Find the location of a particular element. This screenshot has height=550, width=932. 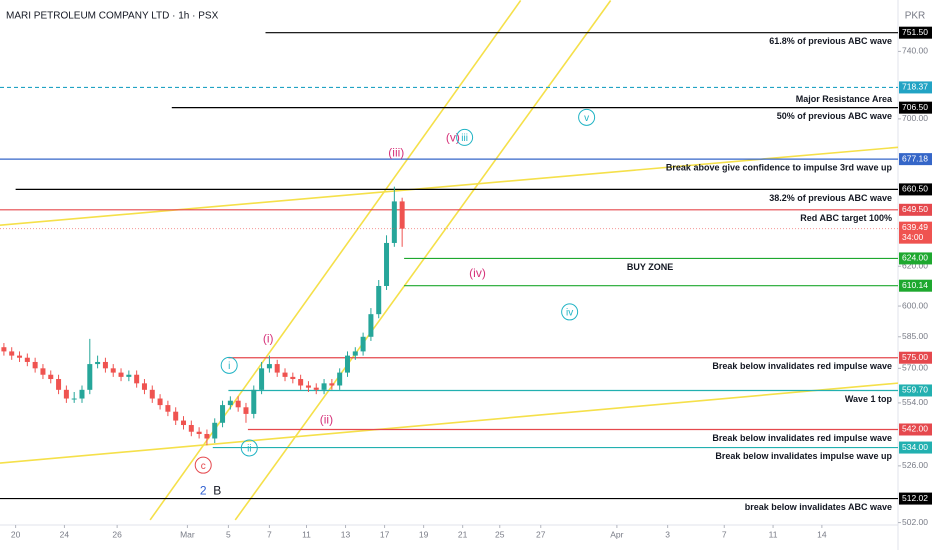

y-tick-label: 502.00 is located at coordinates (915, 522).